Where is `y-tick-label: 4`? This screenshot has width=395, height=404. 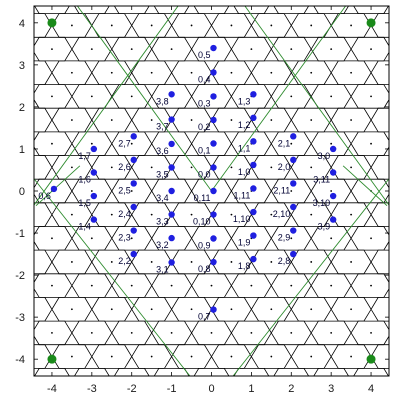 y-tick-label: 4 is located at coordinates (22, 24).